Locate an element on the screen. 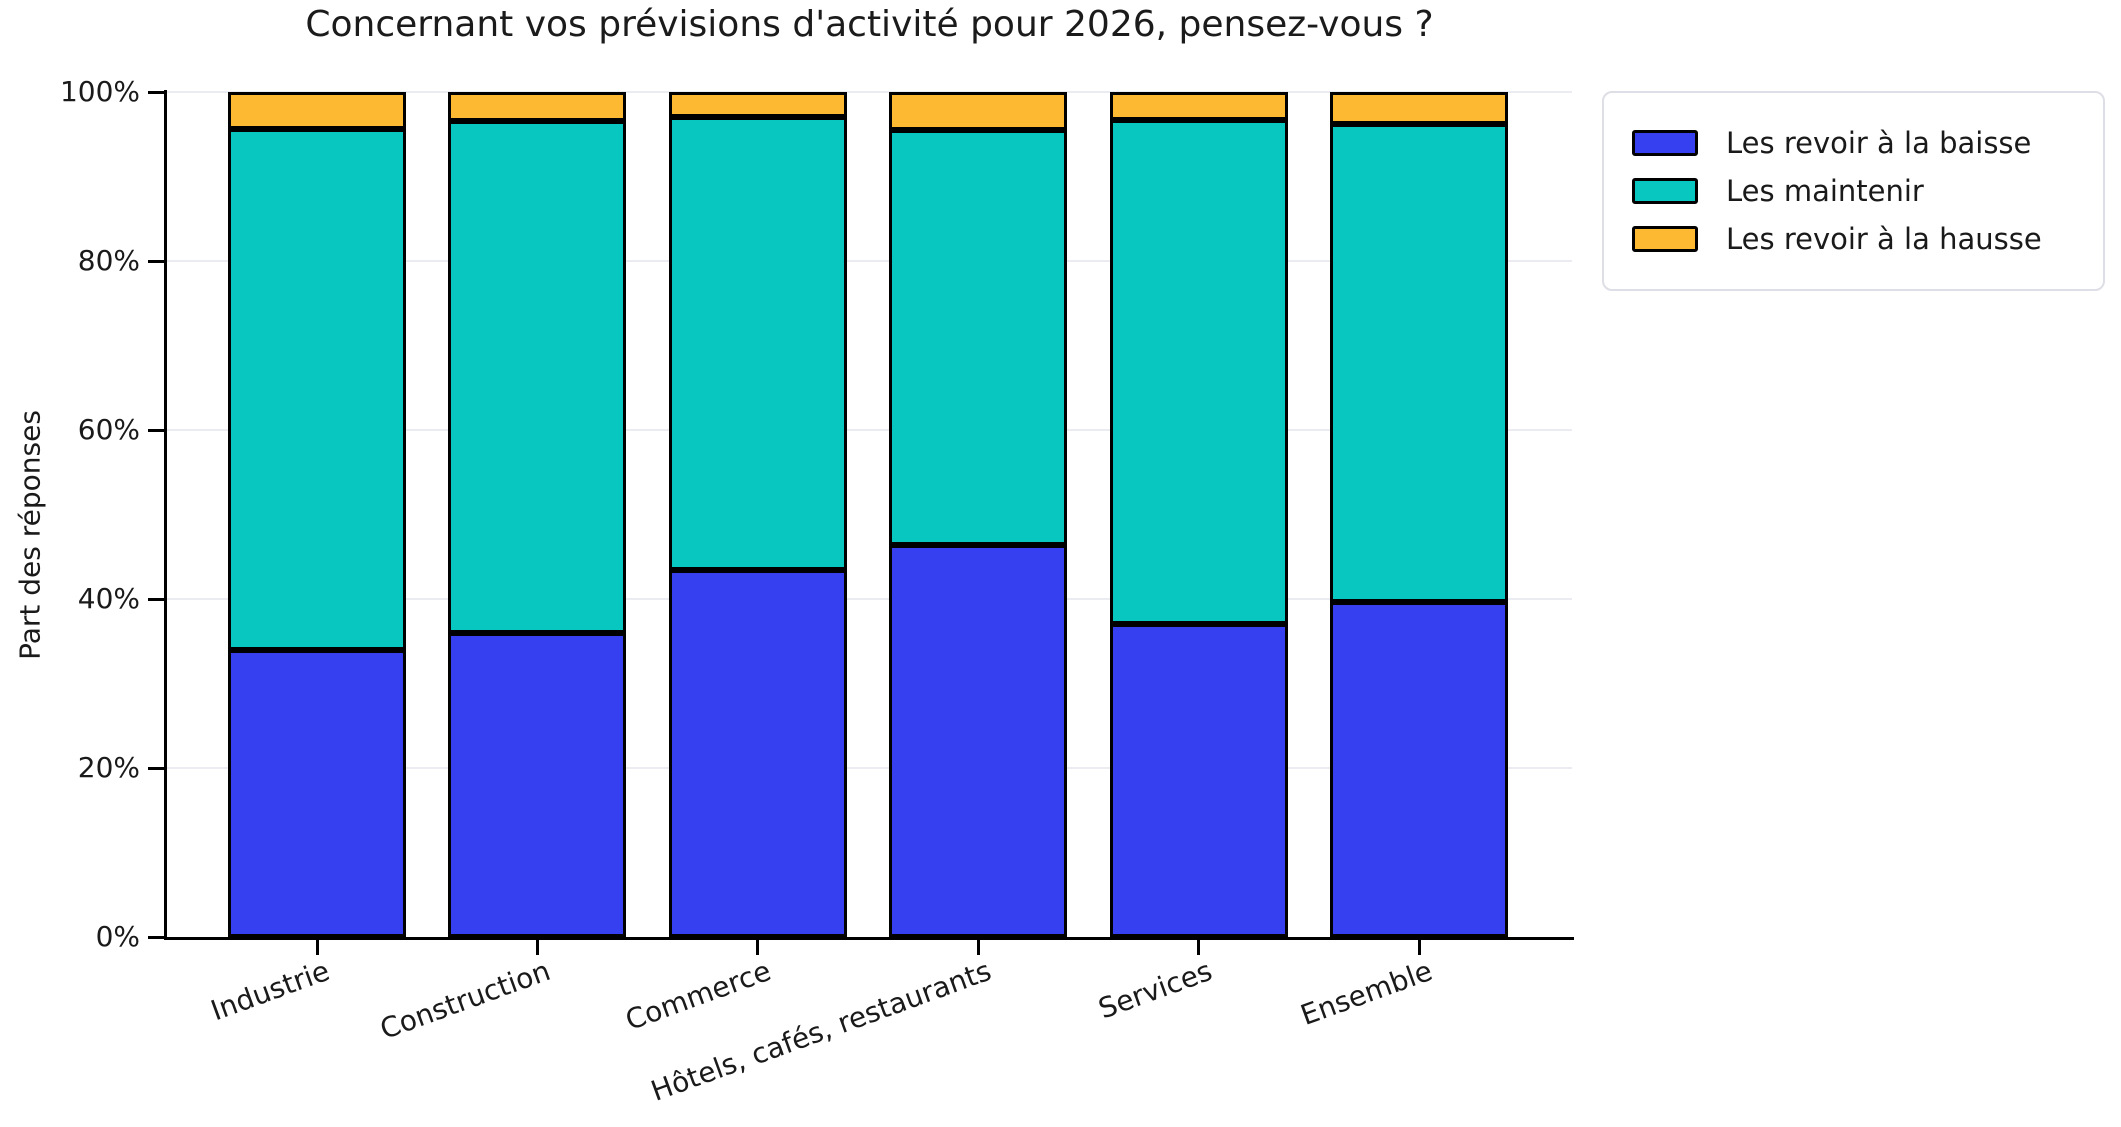 The width and height of the screenshot is (2121, 1127). bar-segment-s3-c1 is located at coordinates (317, 111).